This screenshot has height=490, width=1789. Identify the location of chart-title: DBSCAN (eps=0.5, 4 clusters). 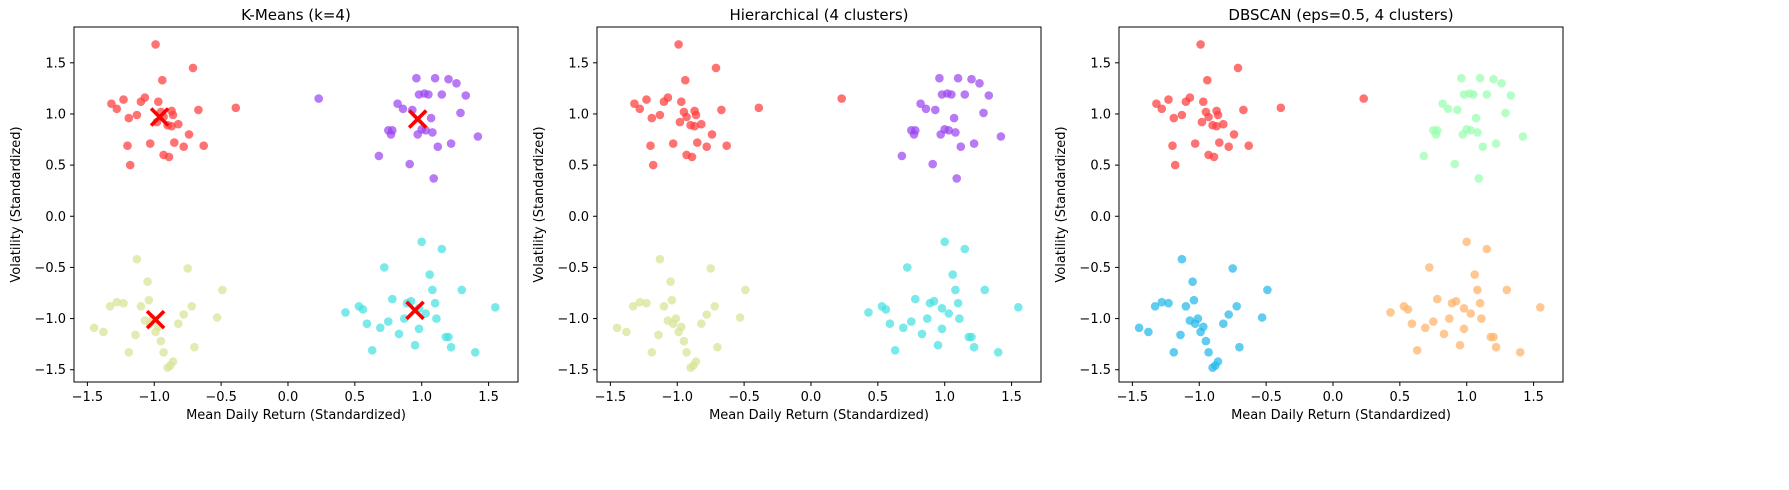
(1340, 15).